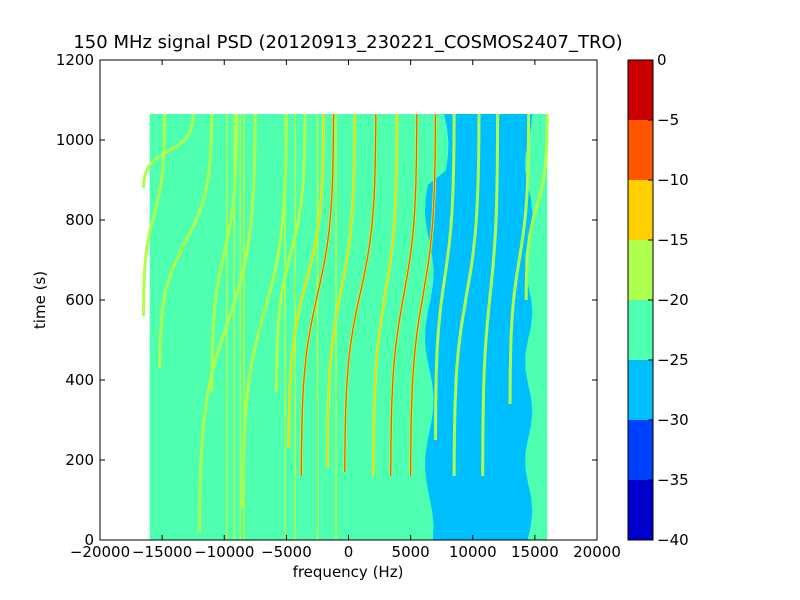  I want to click on colorbar-tick-label: −10, so click(673, 180).